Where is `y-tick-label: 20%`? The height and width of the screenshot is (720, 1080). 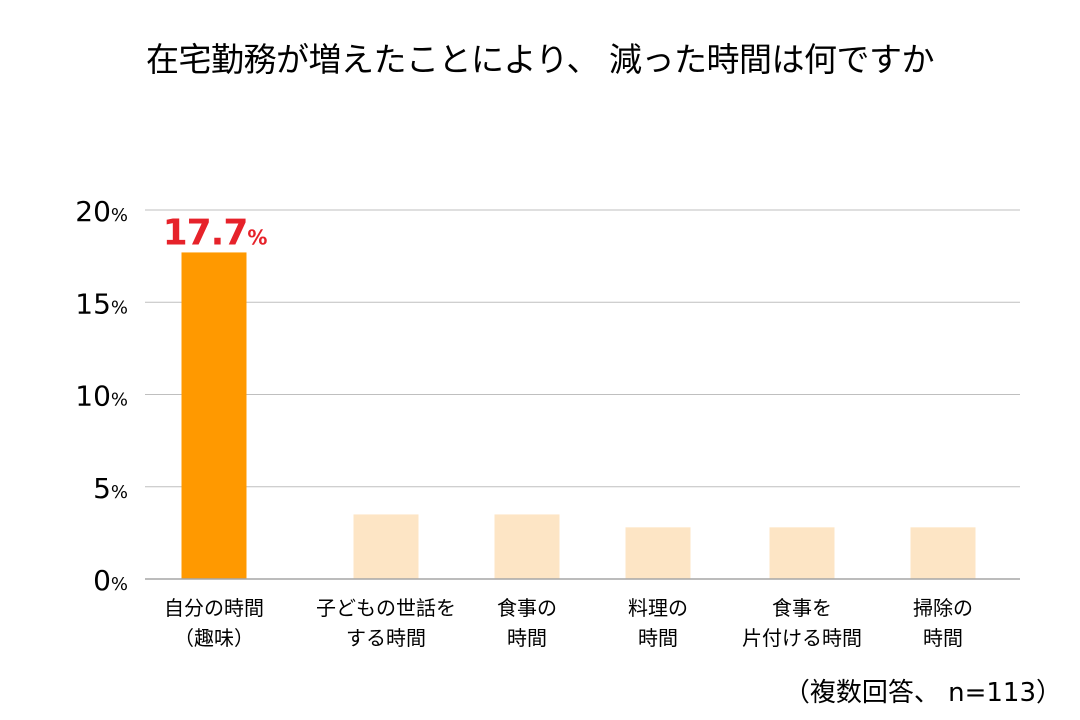 y-tick-label: 20% is located at coordinates (101, 211).